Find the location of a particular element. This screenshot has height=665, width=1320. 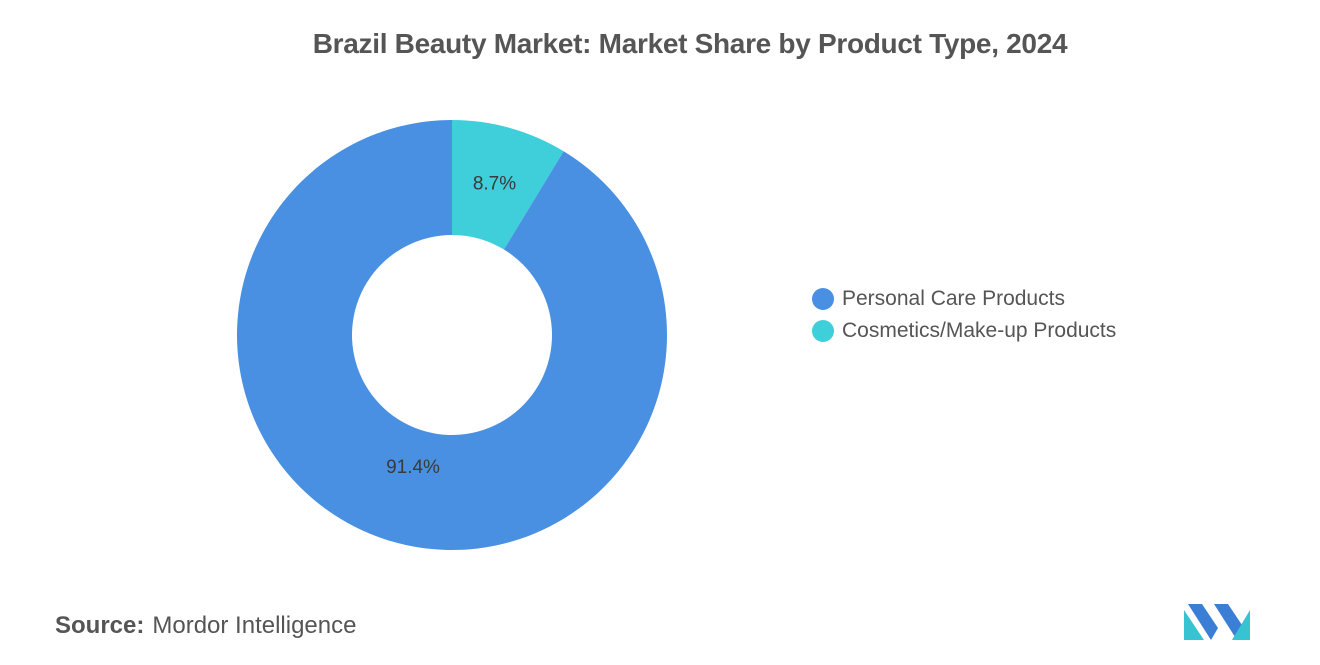

slice-label-personal-care: 91.4% is located at coordinates (413, 467).